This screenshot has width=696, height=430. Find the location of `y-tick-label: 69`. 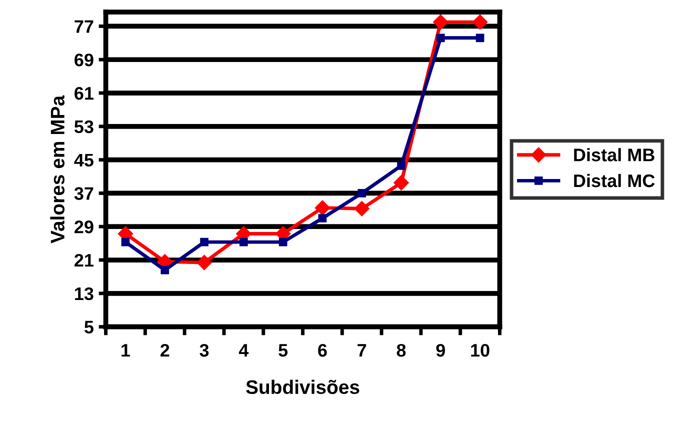

y-tick-label: 69 is located at coordinates (84, 60).